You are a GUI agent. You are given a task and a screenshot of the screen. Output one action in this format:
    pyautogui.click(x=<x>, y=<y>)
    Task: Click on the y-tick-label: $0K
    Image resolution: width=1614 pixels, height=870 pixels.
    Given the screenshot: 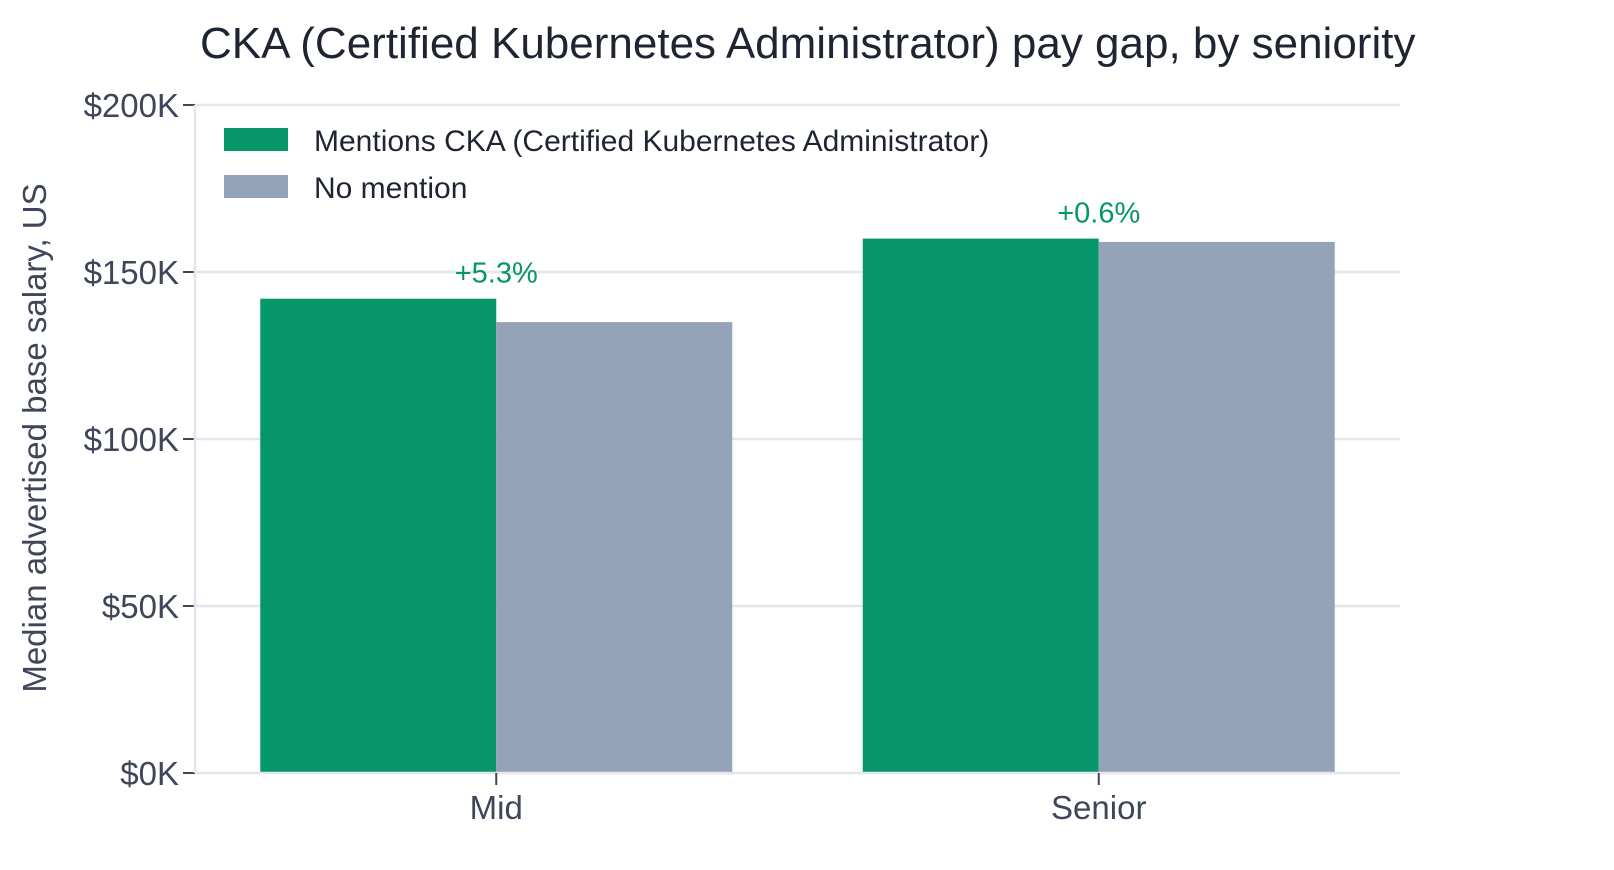 What is the action you would take?
    pyautogui.click(x=149, y=773)
    